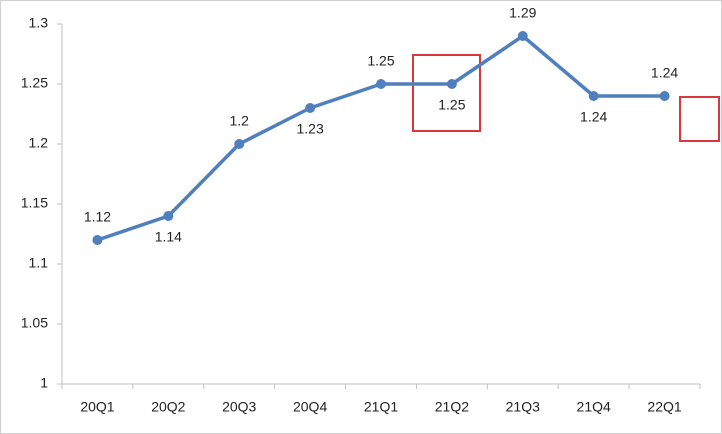  Describe the element at coordinates (39, 263) in the screenshot. I see `y-tick-label: 1.1` at that location.